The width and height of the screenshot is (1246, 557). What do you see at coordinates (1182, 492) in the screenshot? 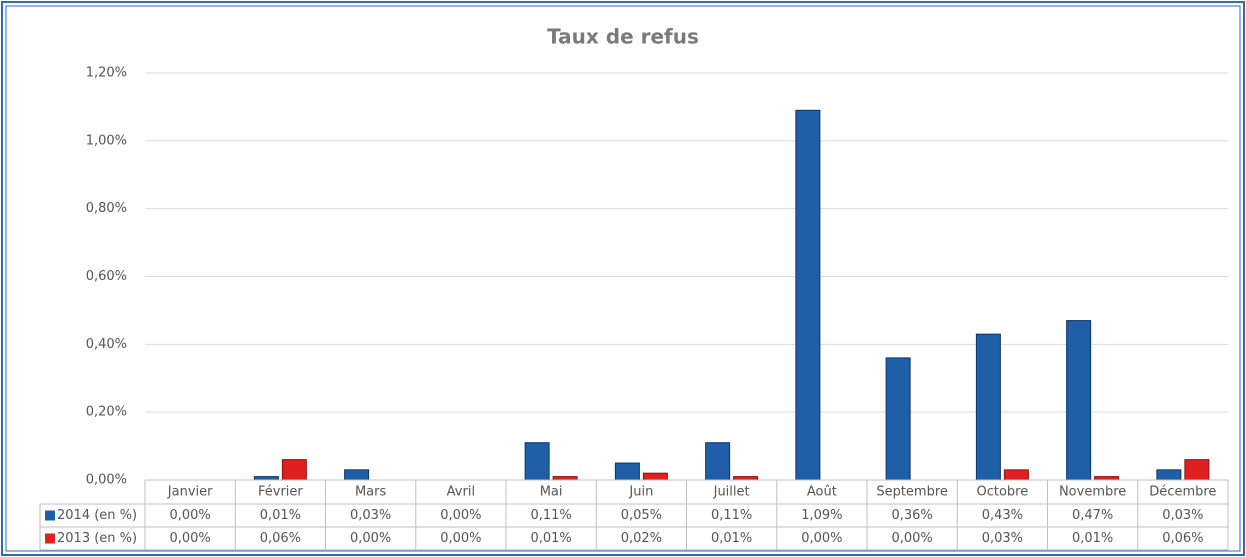
I see `x-tick-label: Décembre` at bounding box center [1182, 492].